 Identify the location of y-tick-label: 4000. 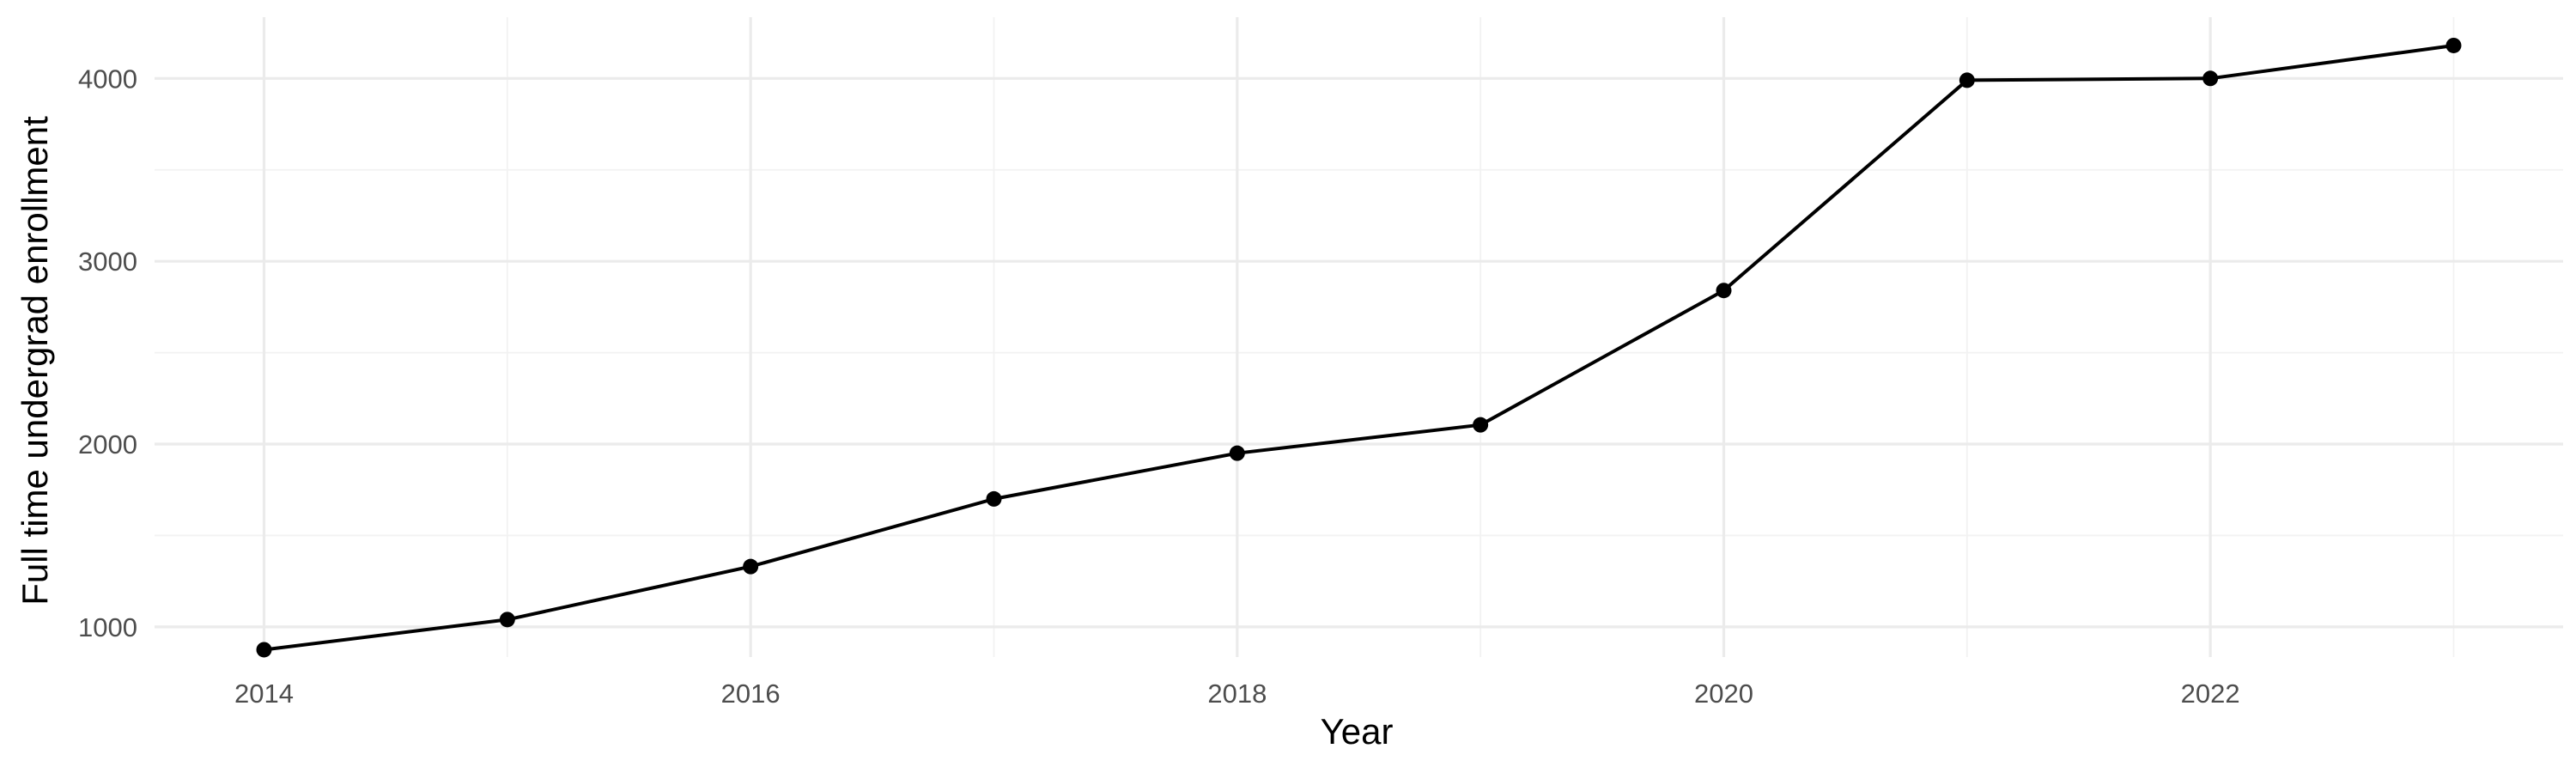
(107, 79).